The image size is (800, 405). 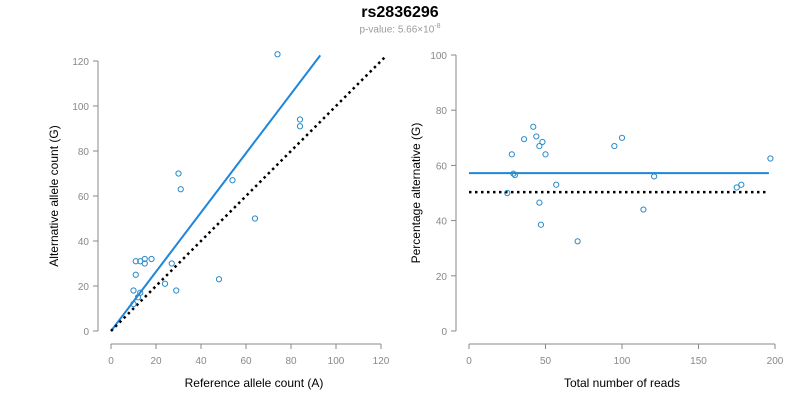 I want to click on chart-2-x-tick-label: 0, so click(x=469, y=361).